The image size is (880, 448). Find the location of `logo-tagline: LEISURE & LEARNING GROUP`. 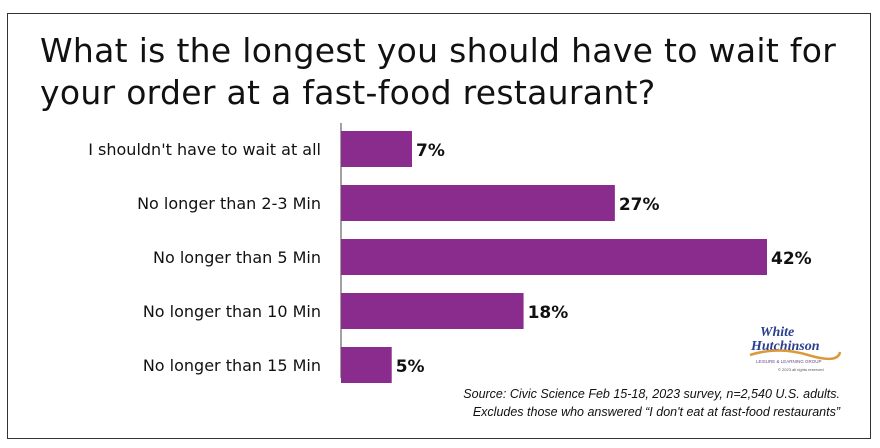

logo-tagline: LEISURE & LEARNING GROUP is located at coordinates (789, 361).